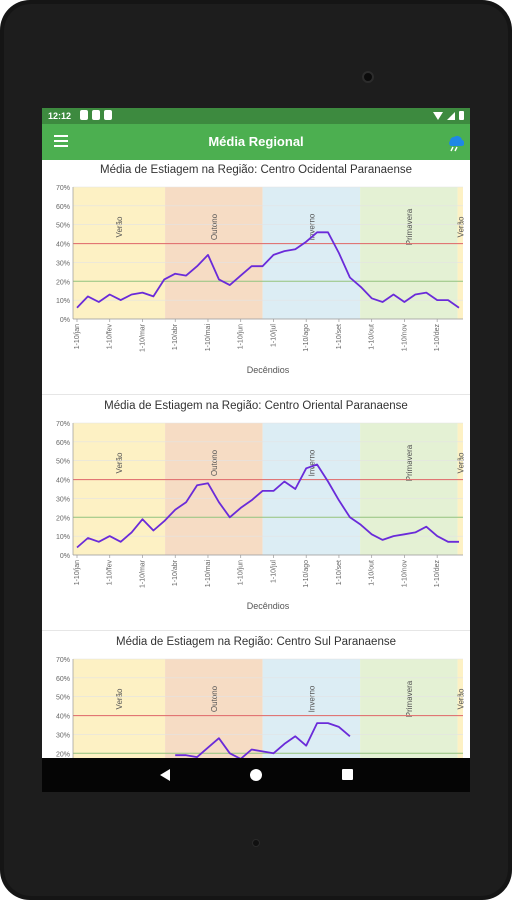 The width and height of the screenshot is (512, 900). What do you see at coordinates (273, 571) in the screenshot?
I see `x-tick-label: 1-10/jul` at bounding box center [273, 571].